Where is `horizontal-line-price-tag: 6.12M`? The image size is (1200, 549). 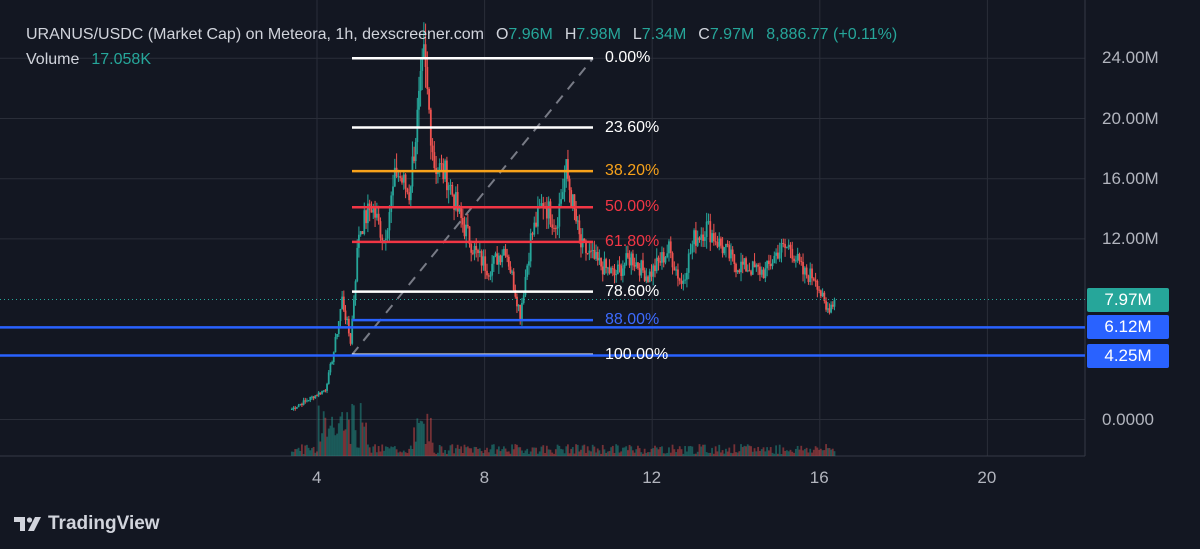
horizontal-line-price-tag: 6.12M is located at coordinates (1128, 327).